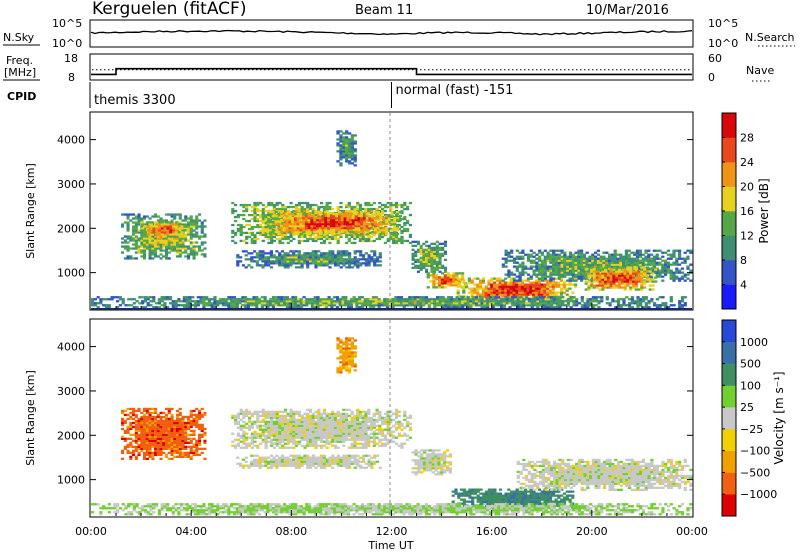 The width and height of the screenshot is (800, 554). Describe the element at coordinates (20, 72) in the screenshot. I see `freq-unit-label: [MHz]` at that location.